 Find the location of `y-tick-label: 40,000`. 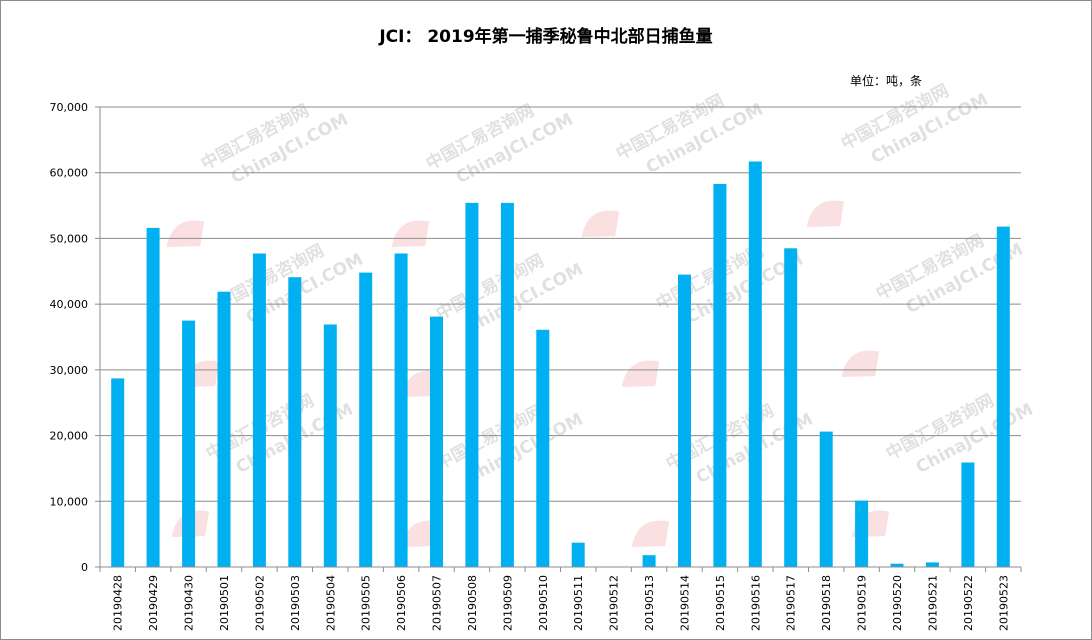

y-tick-label: 40,000 is located at coordinates (69, 304).